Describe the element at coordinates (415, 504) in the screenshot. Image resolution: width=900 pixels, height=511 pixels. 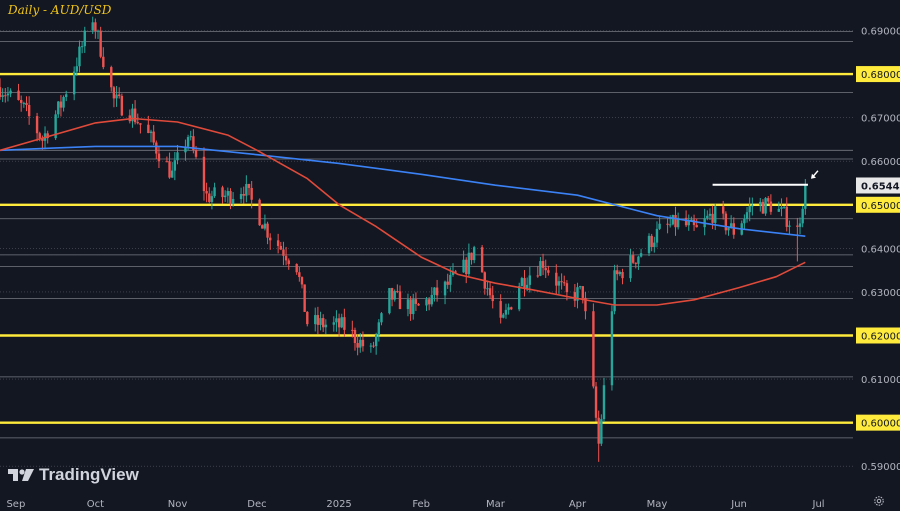
I see `time-axis: Sep Oct Nov Dec 2025 Feb Mar Apr May Jun Jul` at that location.